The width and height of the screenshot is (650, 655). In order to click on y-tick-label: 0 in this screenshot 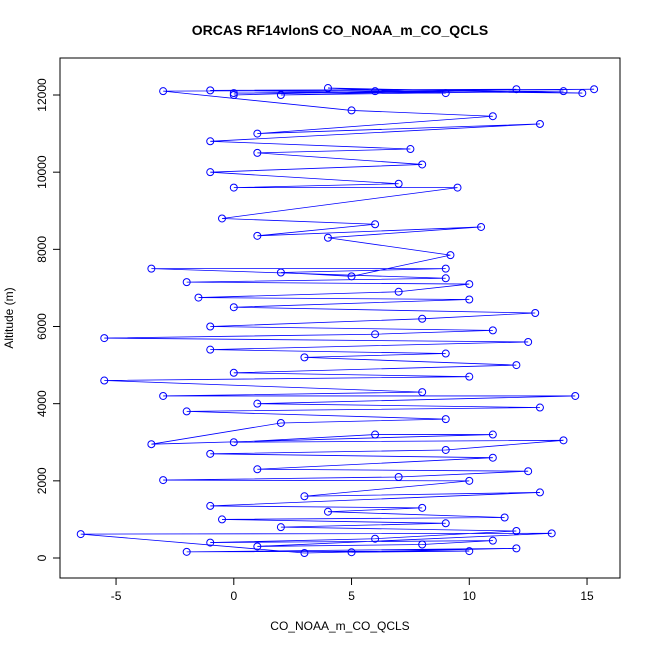, I will do `click(42, 557)`.